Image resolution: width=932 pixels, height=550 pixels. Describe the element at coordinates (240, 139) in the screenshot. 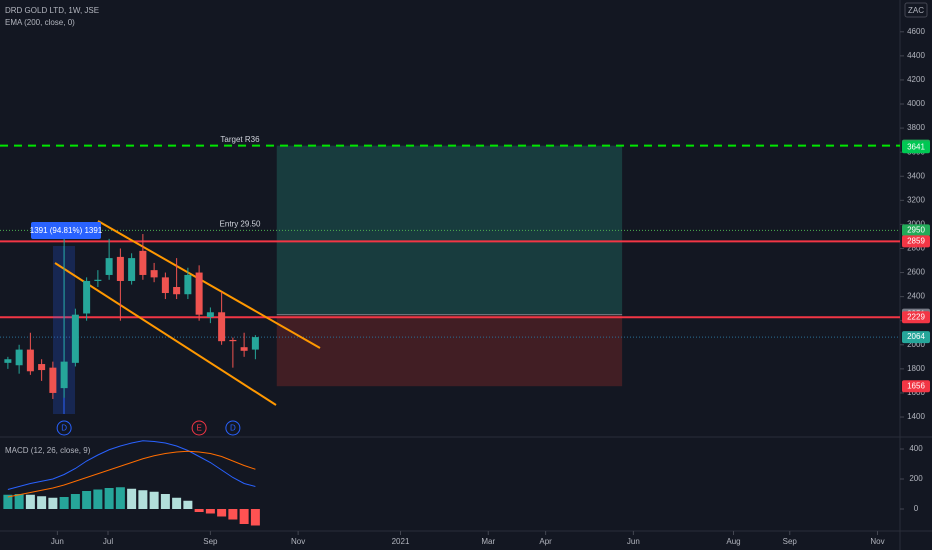

I see `level-label: Target R36` at that location.